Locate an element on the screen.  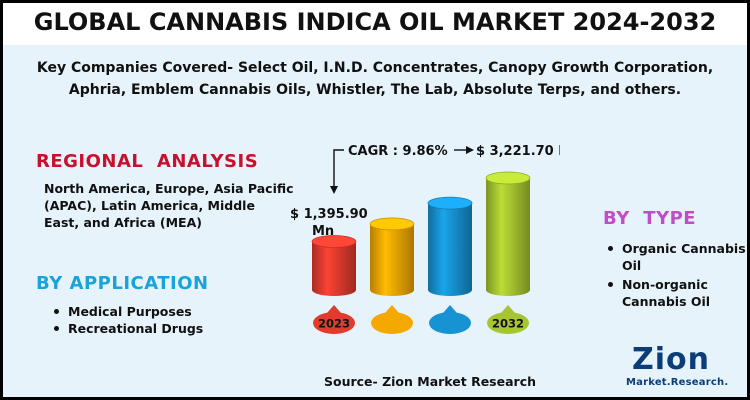
list-item: Non-organic Cannabis Oil is located at coordinates (676, 293).